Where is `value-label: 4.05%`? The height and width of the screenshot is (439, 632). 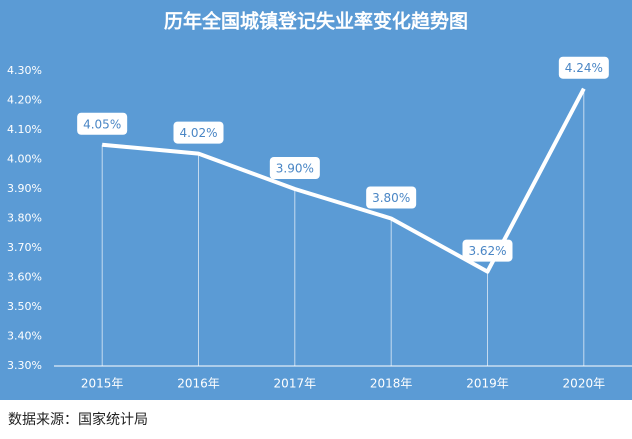 value-label: 4.05% is located at coordinates (102, 124).